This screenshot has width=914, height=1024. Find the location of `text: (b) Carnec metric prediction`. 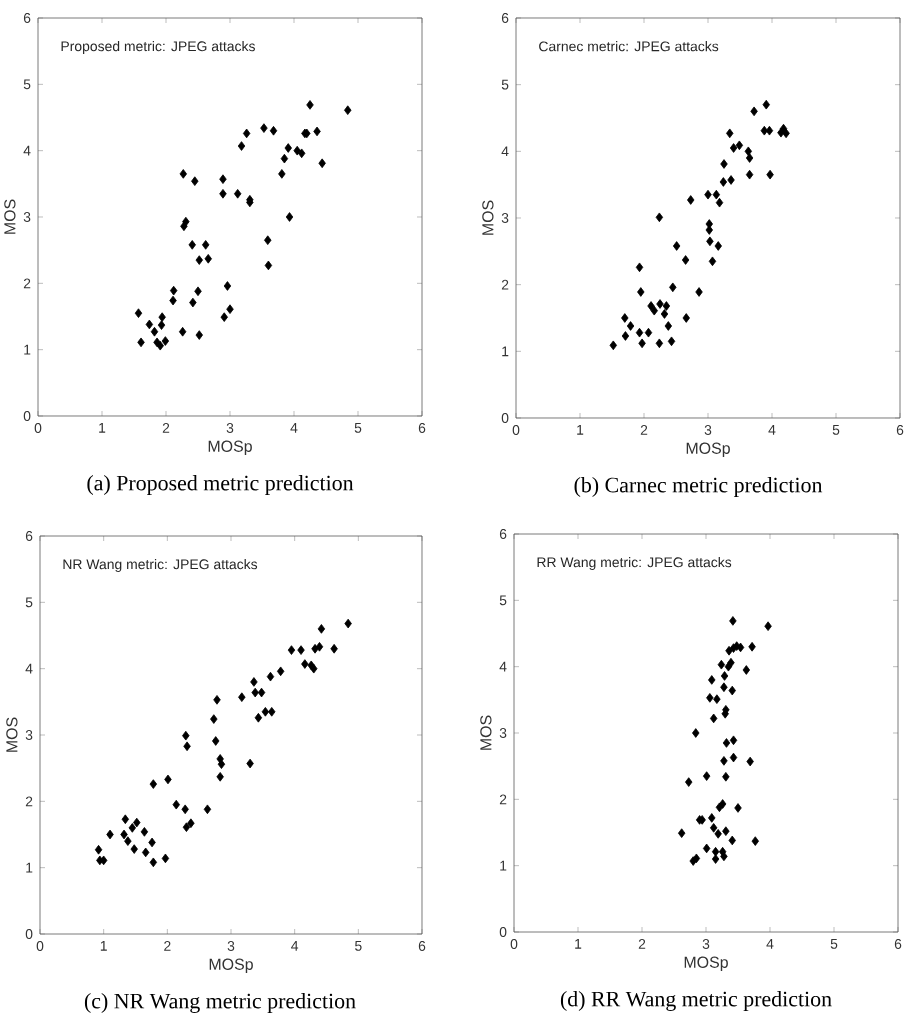

text: (b) Carnec metric prediction is located at coordinates (698, 487).